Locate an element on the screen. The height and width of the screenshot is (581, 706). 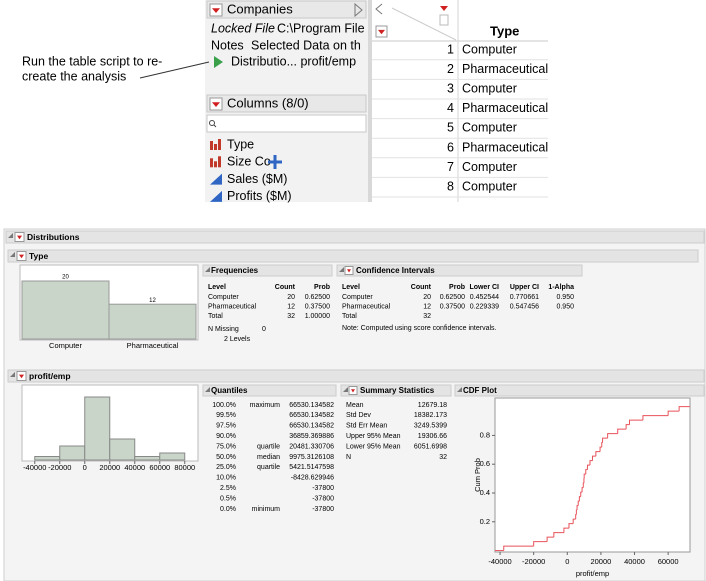
callout-text: create the analysis is located at coordinates (74, 76).